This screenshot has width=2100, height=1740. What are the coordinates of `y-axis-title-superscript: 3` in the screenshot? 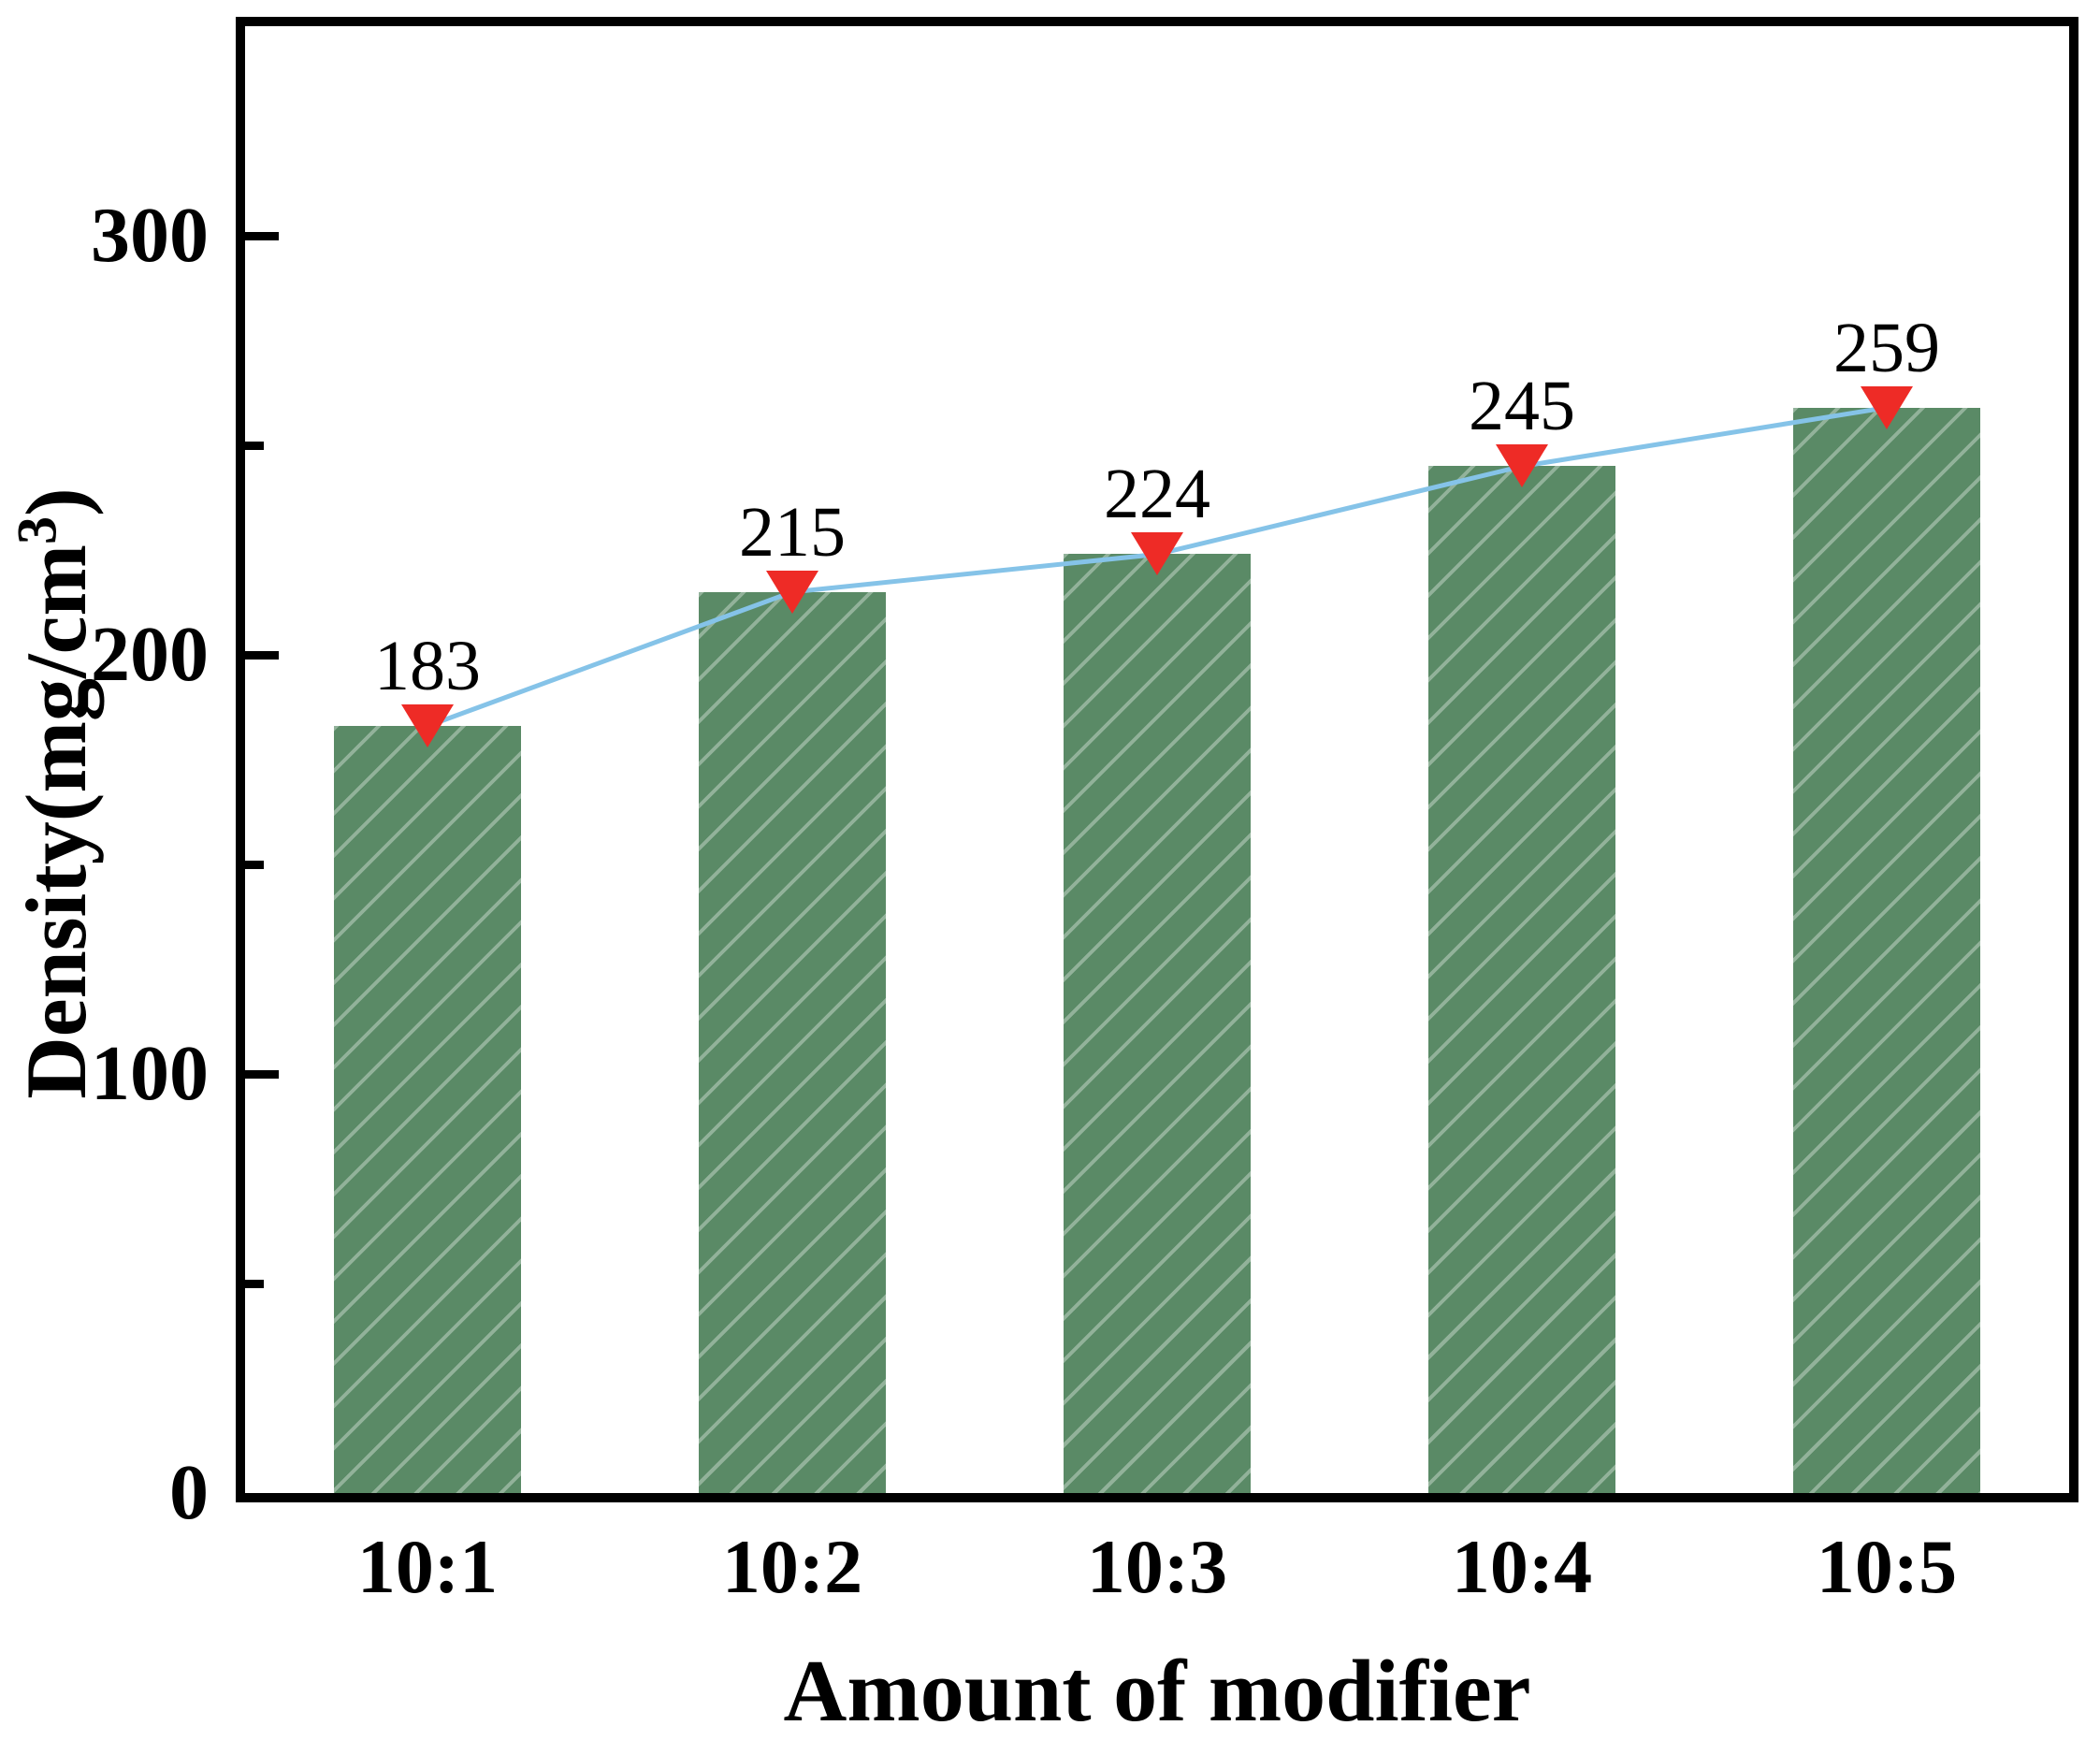 It's located at (37, 529).